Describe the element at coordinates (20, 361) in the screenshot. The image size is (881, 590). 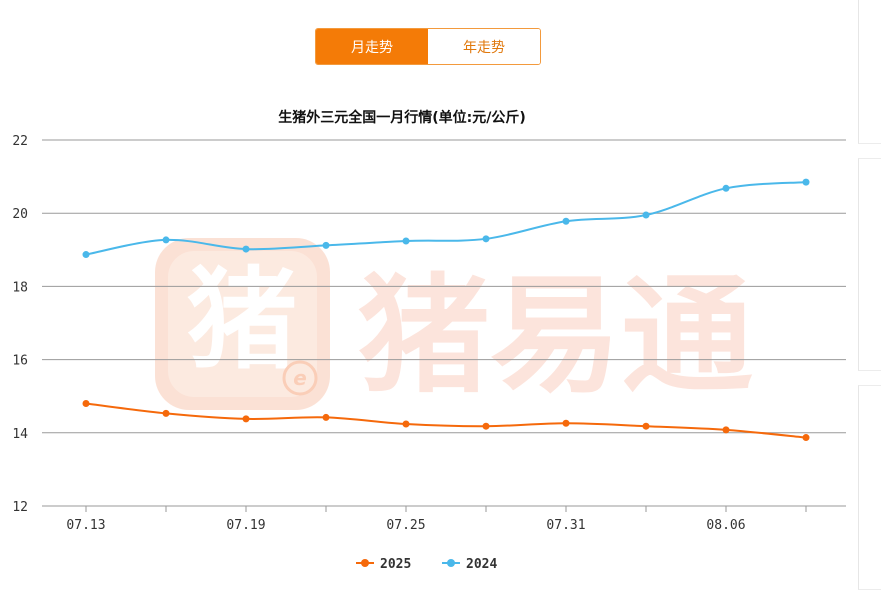
I see `y-tick-label: 16` at that location.